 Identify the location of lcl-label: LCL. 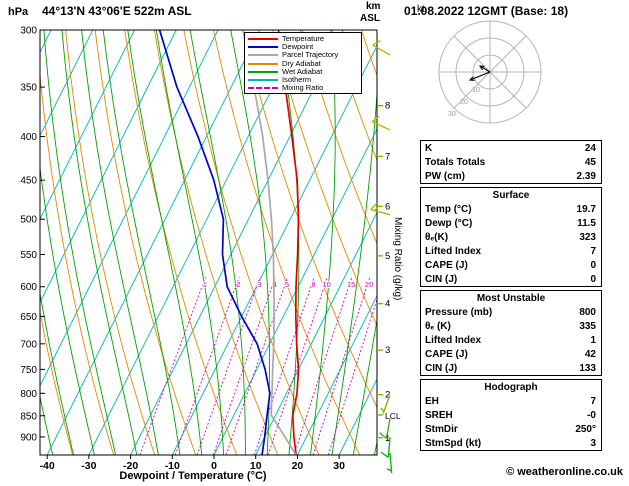
(393, 415).